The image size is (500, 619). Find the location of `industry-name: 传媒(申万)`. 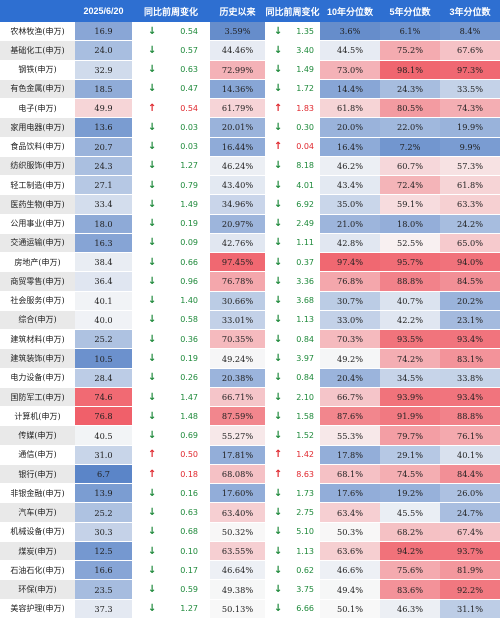

industry-name: 传媒(申万) is located at coordinates (37, 436).